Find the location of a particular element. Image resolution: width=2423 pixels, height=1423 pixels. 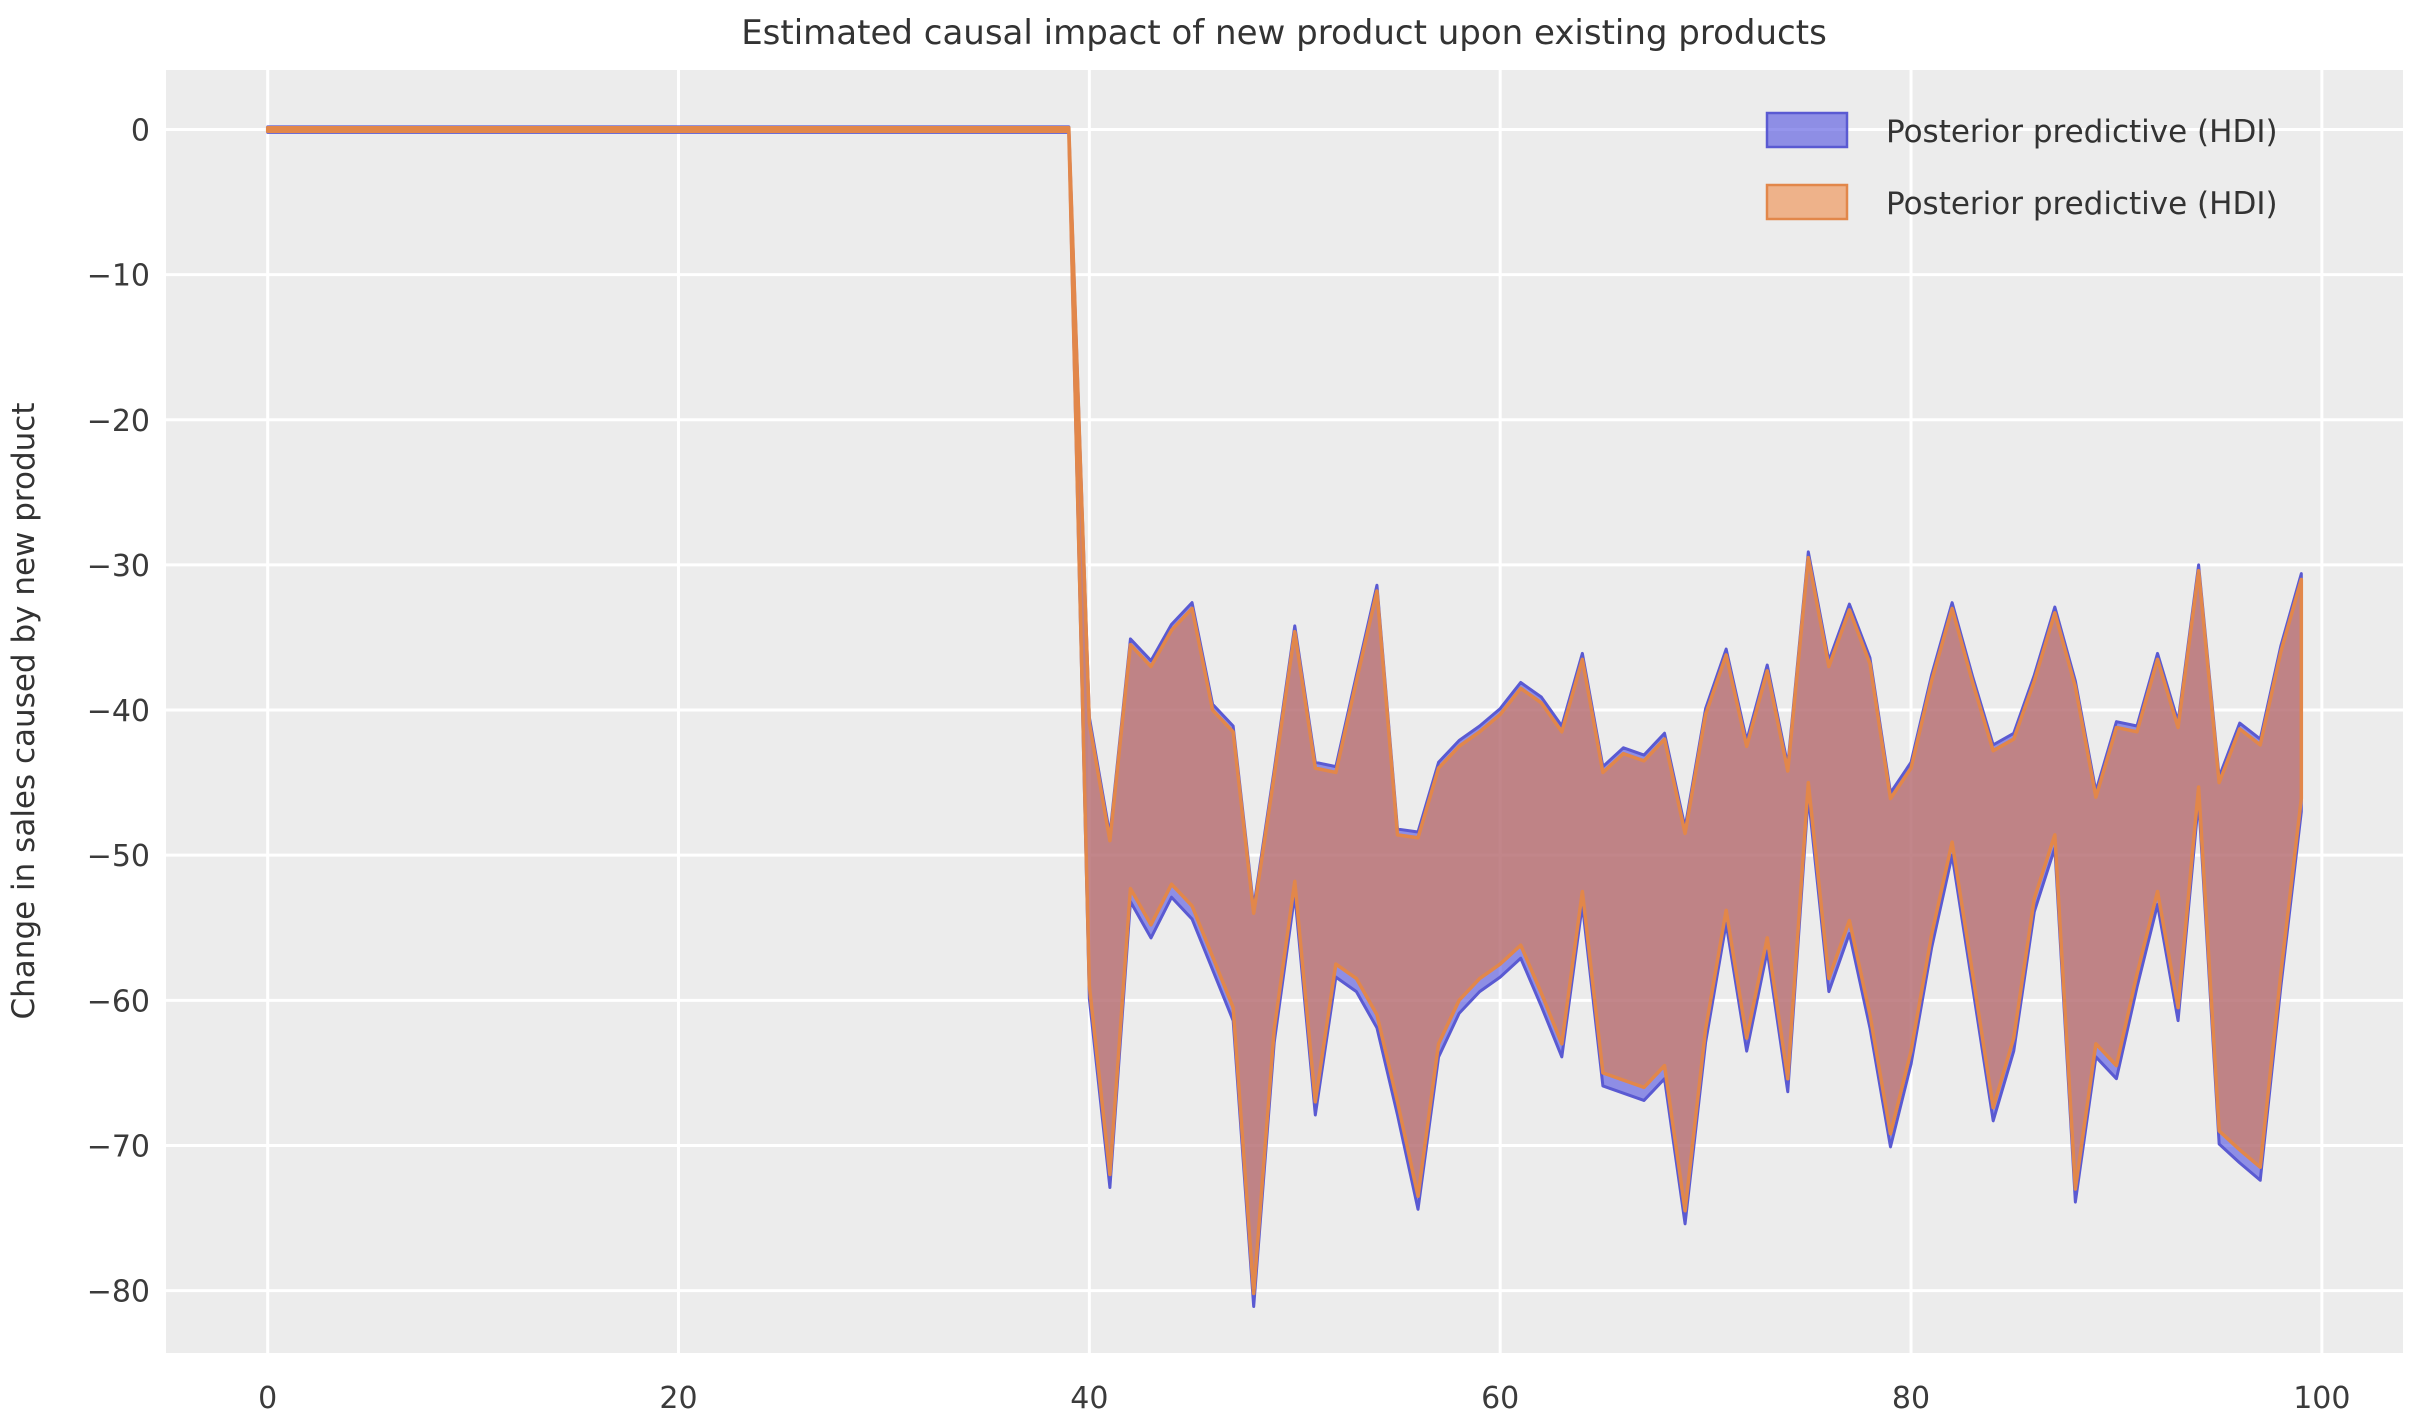

x-tick-label: 40 is located at coordinates (1089, 1398).